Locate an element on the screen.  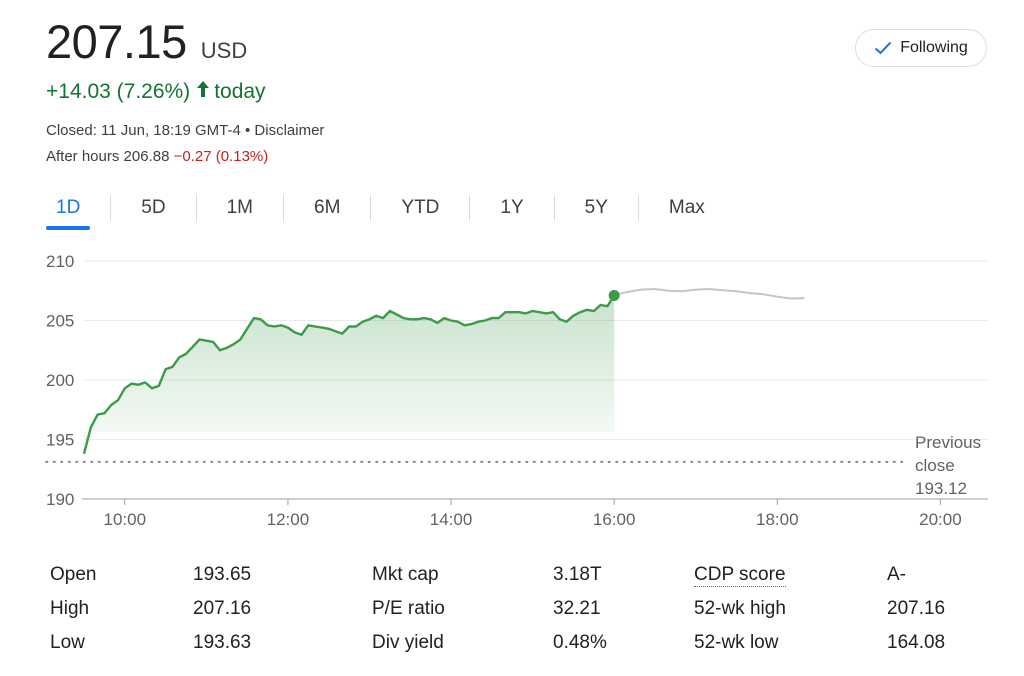
tab-max: Max is located at coordinates (687, 208).